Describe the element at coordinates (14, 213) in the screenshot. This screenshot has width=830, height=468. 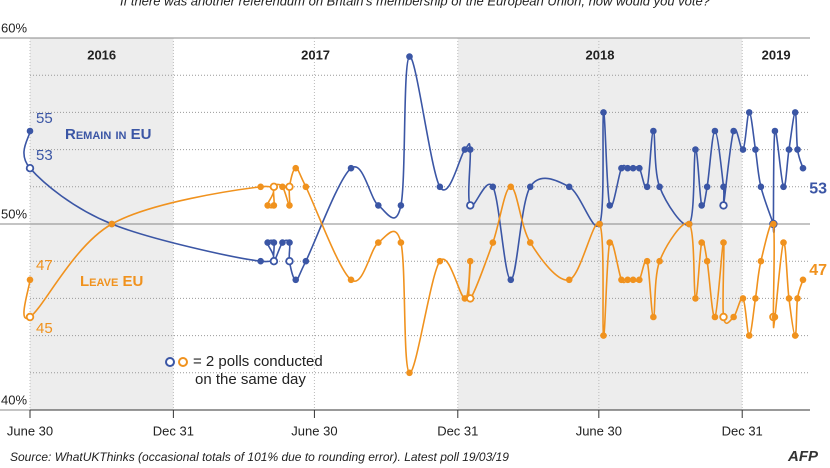
I see `y-tick-label: 50%` at that location.